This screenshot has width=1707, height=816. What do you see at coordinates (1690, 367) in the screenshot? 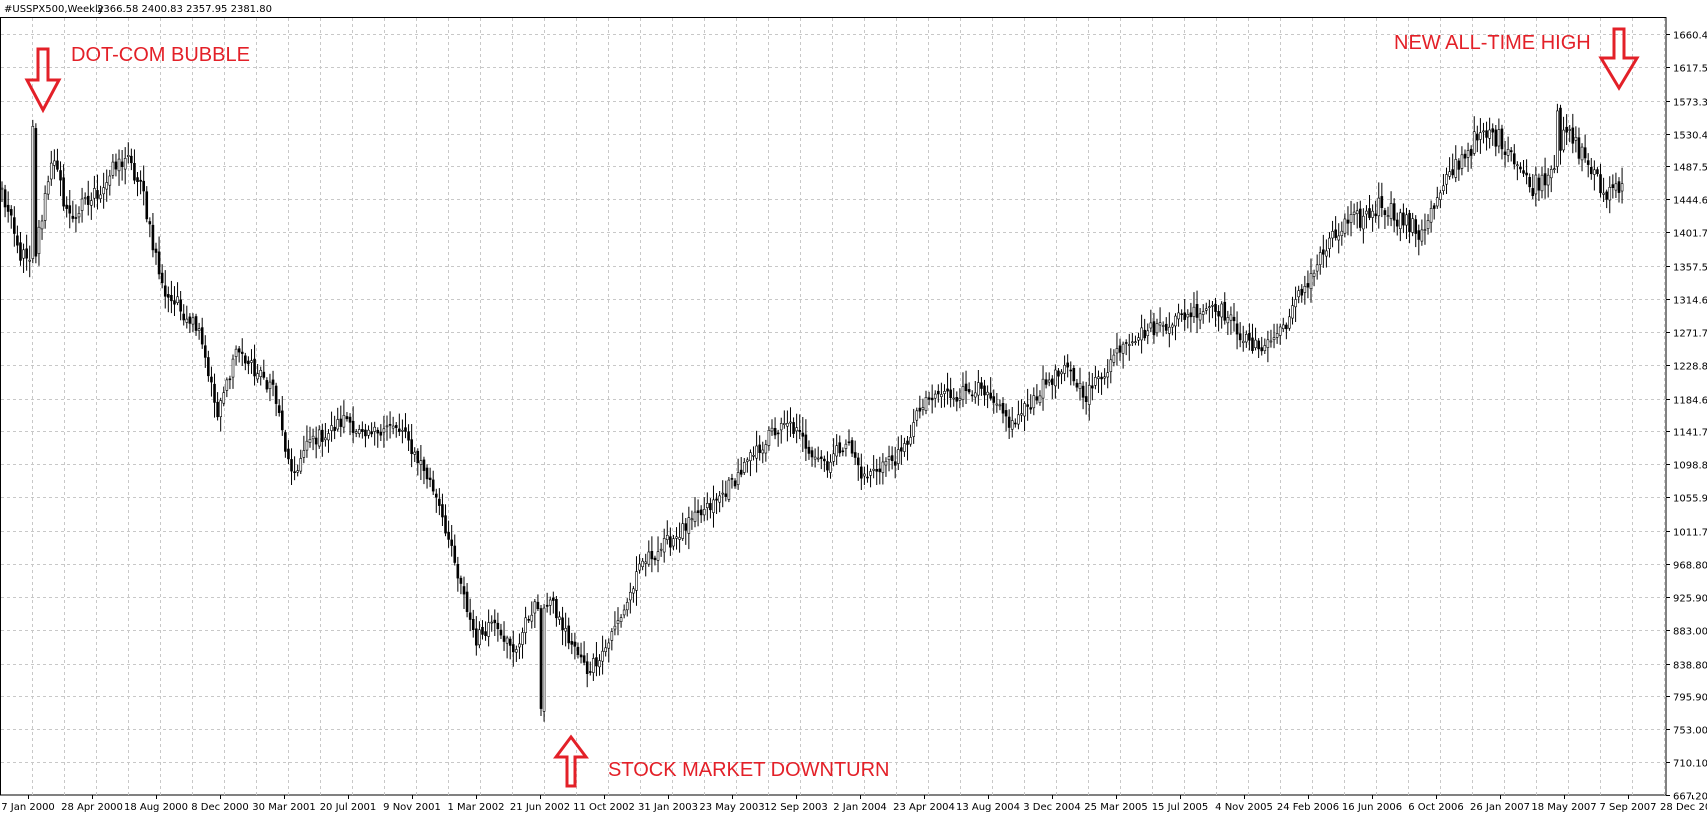
I see `y-tick-label: 1228.80` at bounding box center [1690, 367].